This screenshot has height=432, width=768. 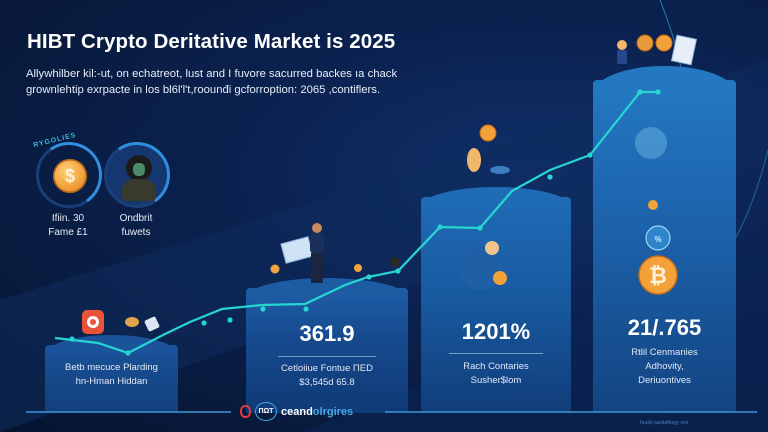 What do you see at coordinates (327, 368) in the screenshot?
I see `bar-label-line: Cetloiiue Fontue ΠED` at bounding box center [327, 368].